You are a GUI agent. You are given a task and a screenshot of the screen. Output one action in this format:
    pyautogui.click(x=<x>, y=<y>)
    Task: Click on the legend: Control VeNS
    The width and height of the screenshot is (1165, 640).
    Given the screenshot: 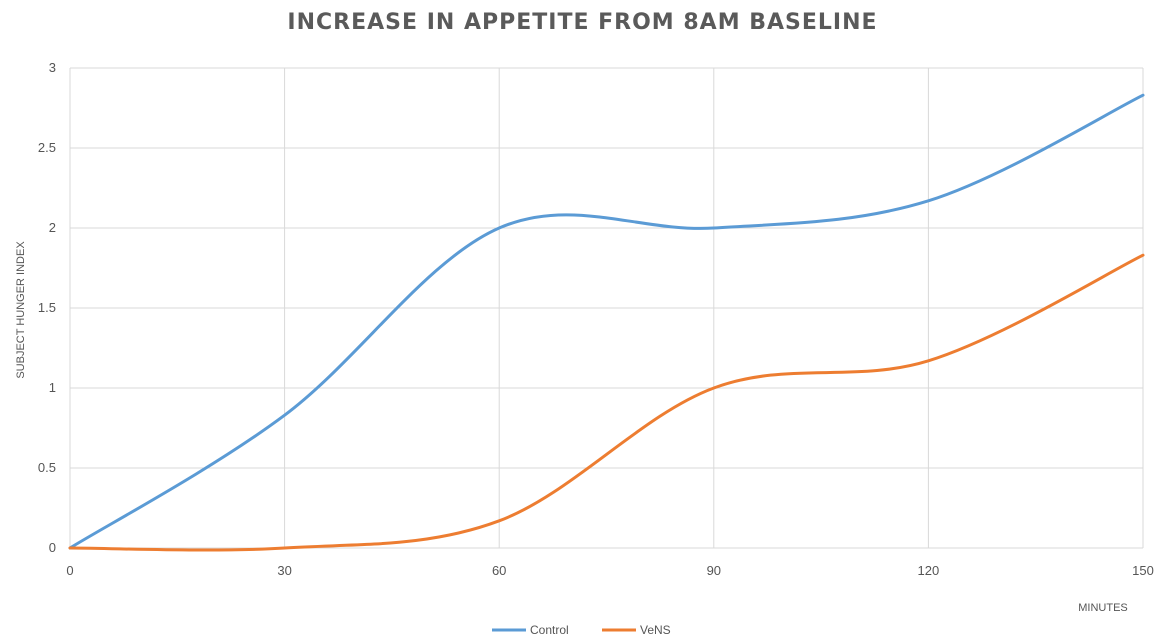 What is the action you would take?
    pyautogui.click(x=581, y=630)
    